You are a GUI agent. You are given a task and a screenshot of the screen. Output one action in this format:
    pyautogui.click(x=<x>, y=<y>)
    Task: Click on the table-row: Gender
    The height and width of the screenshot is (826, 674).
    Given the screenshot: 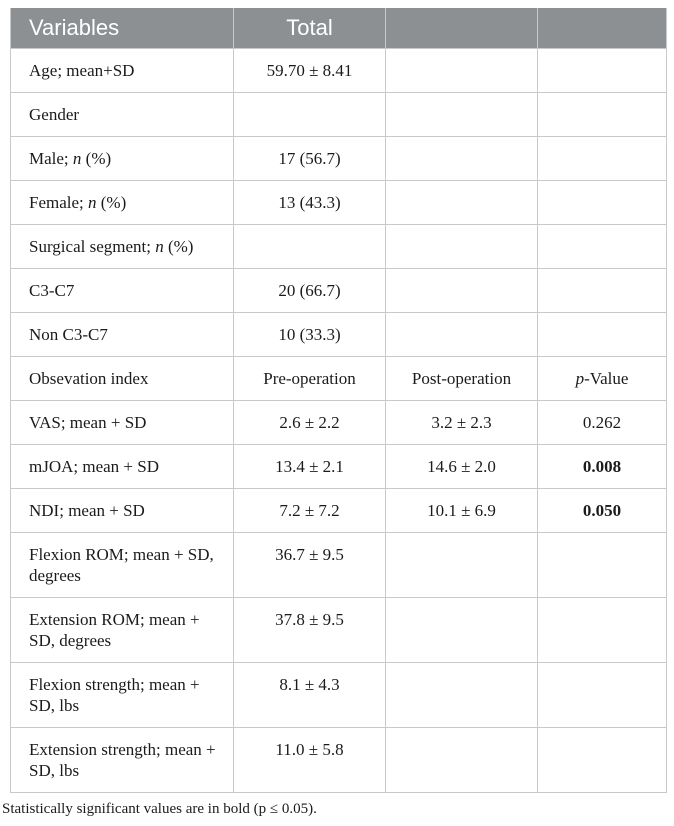 What is the action you would take?
    pyautogui.click(x=338, y=114)
    